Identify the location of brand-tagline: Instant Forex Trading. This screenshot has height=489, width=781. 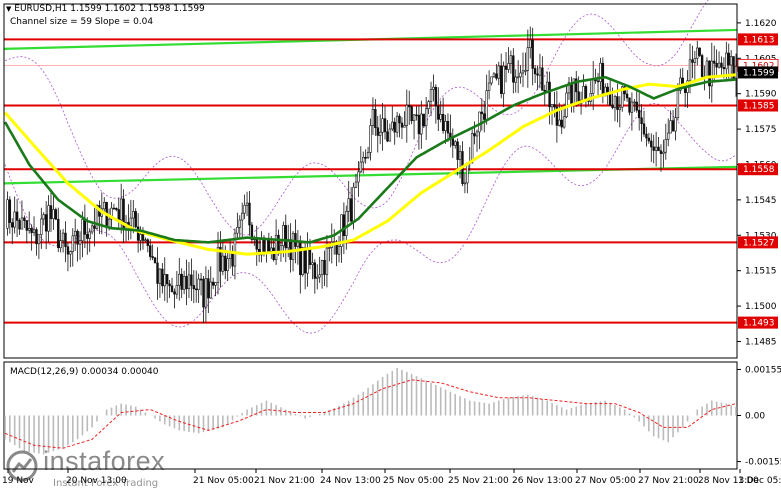
(106, 483).